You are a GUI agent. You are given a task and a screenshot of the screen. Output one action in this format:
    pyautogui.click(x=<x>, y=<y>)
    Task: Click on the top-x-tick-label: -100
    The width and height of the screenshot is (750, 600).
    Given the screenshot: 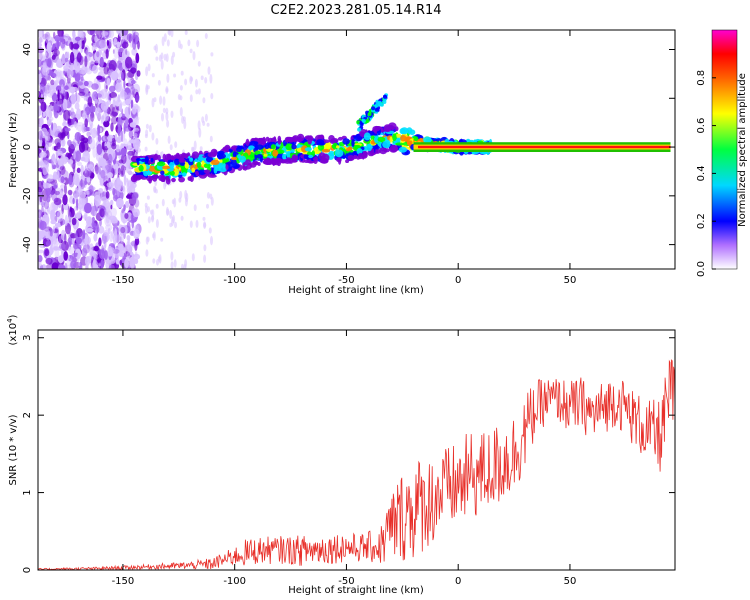 What is the action you would take?
    pyautogui.click(x=234, y=280)
    